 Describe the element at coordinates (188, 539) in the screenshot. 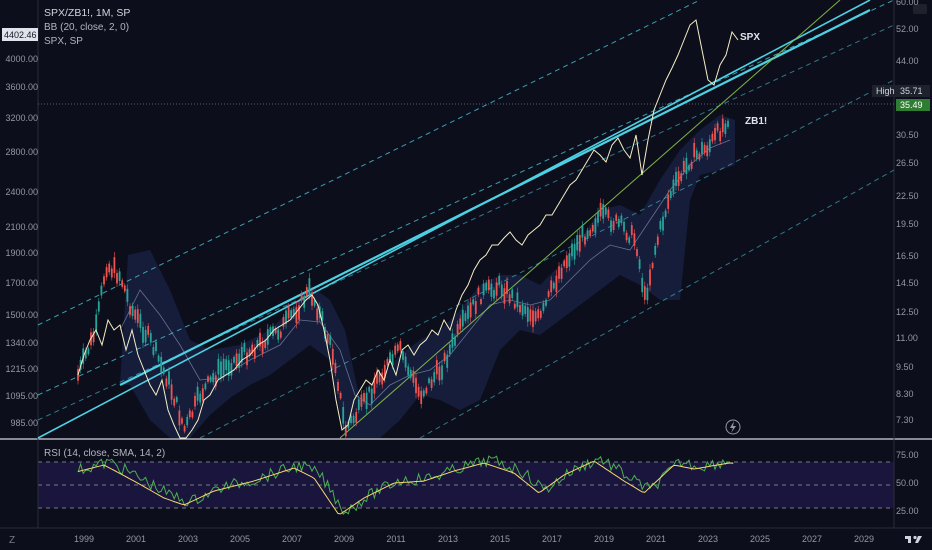

I see `time-axis-label: 2003` at that location.